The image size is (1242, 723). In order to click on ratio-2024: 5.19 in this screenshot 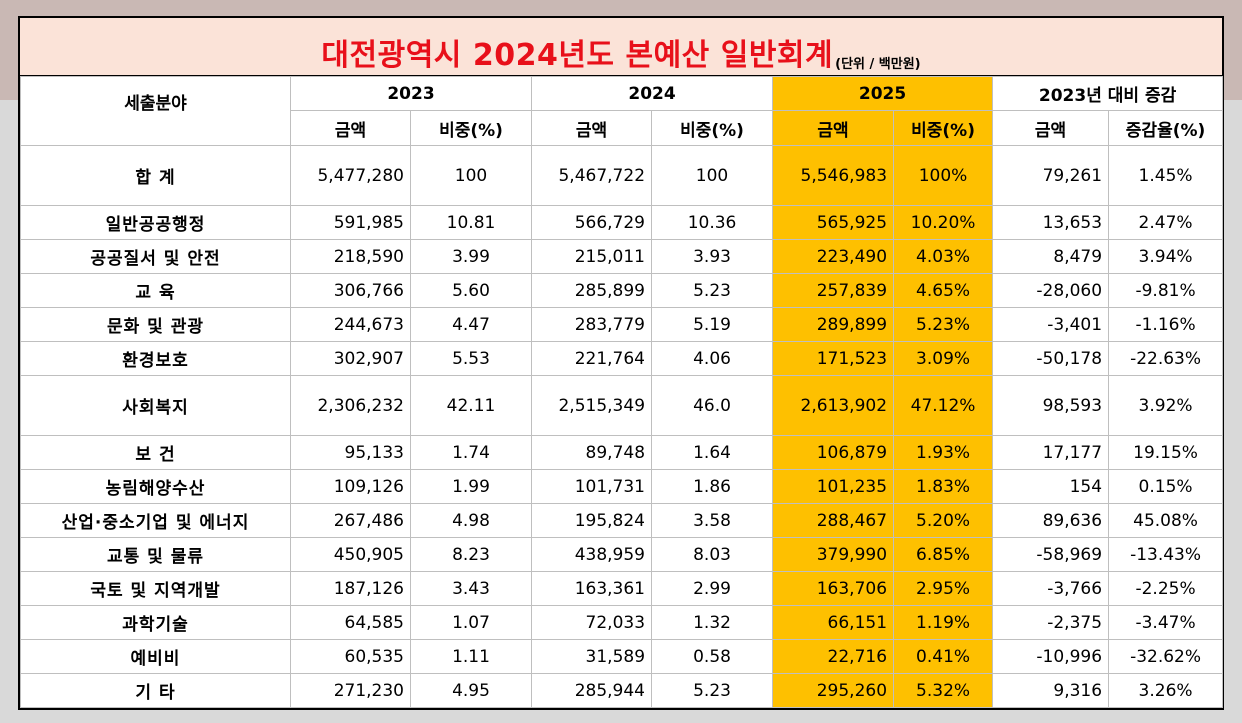, I will do `click(712, 324)`.